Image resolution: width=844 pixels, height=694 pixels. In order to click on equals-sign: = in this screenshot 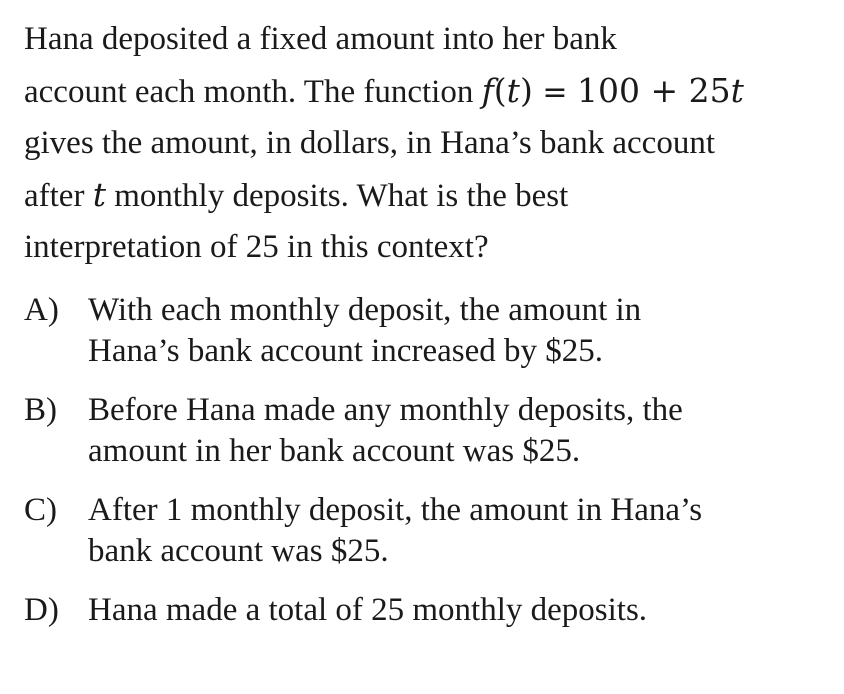, I will do `click(555, 92)`.